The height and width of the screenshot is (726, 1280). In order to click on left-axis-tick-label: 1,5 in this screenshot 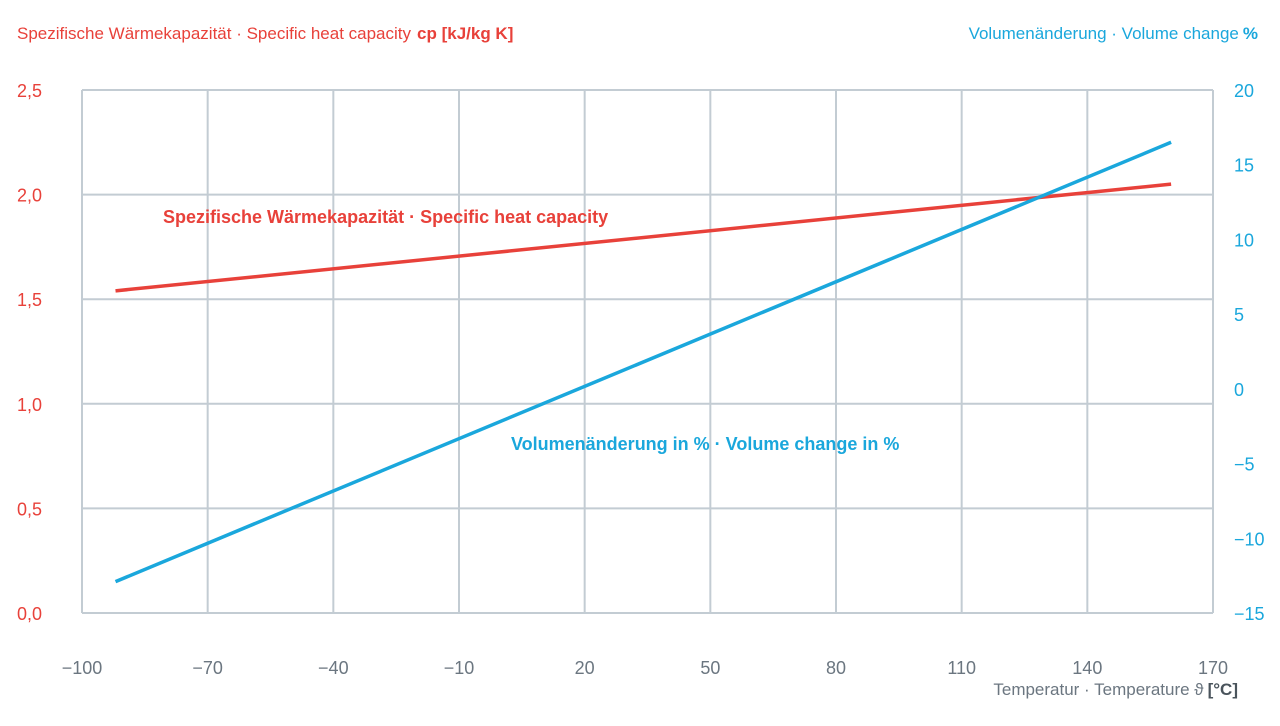, I will do `click(29, 300)`.